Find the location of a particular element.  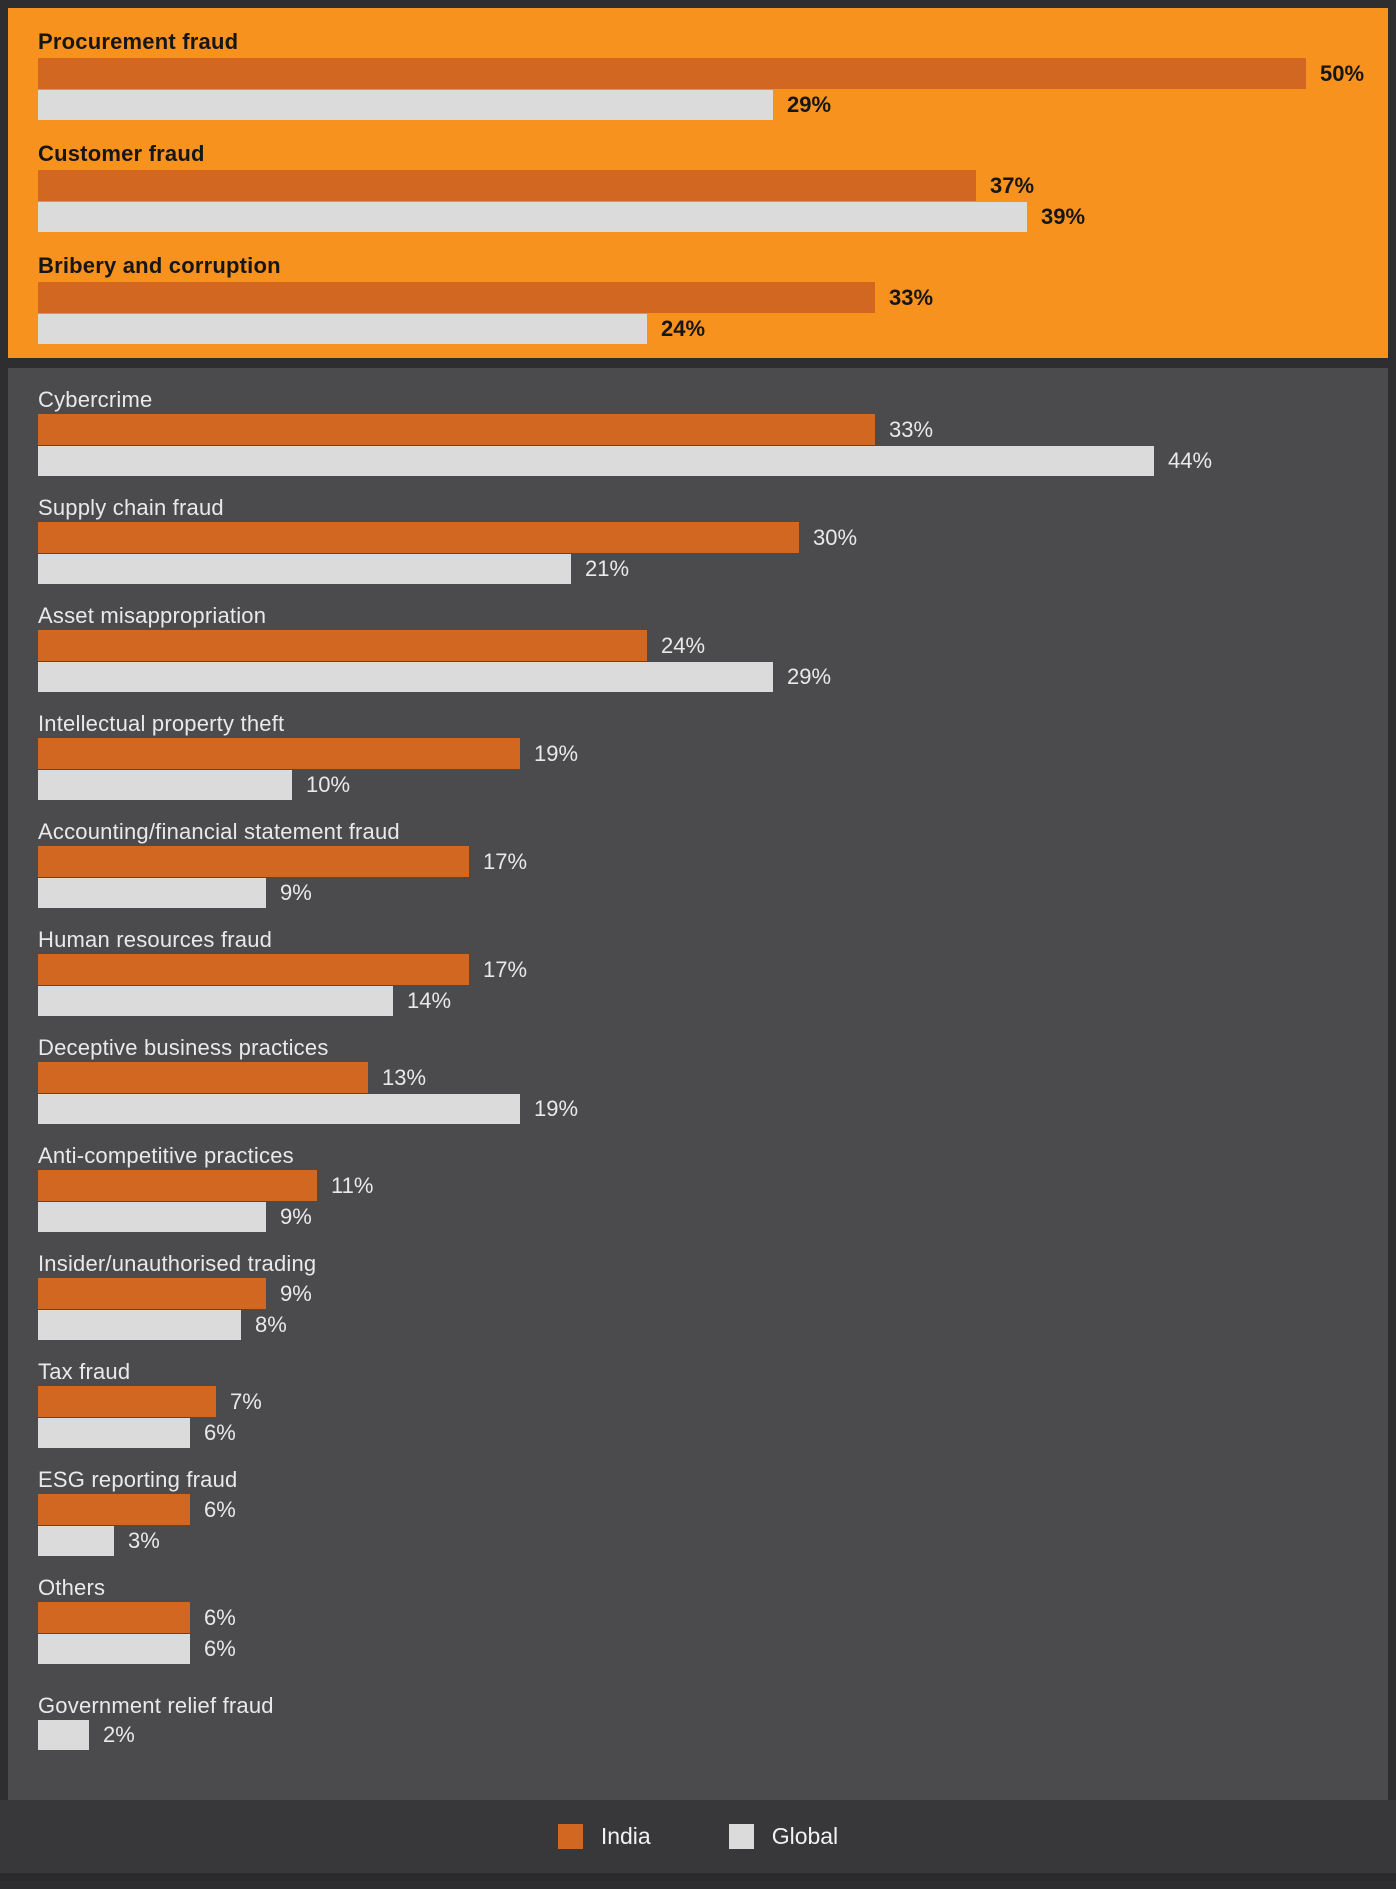

chart-row: Anti-competitive practices 11% 9% is located at coordinates (713, 1188).